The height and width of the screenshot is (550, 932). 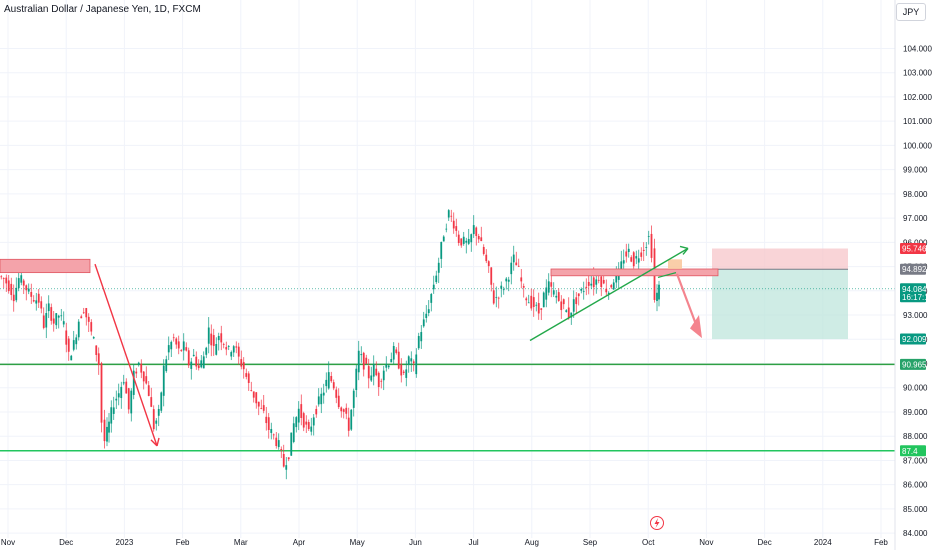 I want to click on x-tick-label: Aug, so click(x=532, y=542).